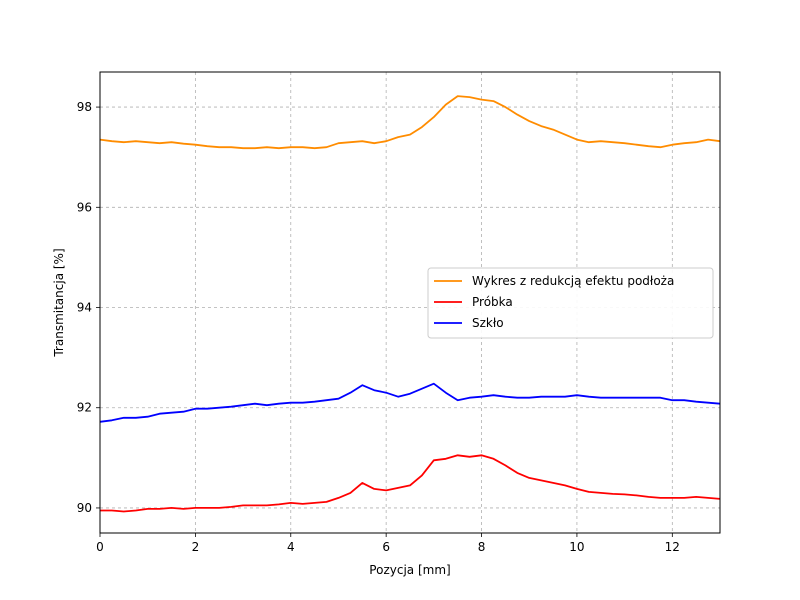  What do you see at coordinates (488, 323) in the screenshot?
I see `legend-label: Szkło` at bounding box center [488, 323].